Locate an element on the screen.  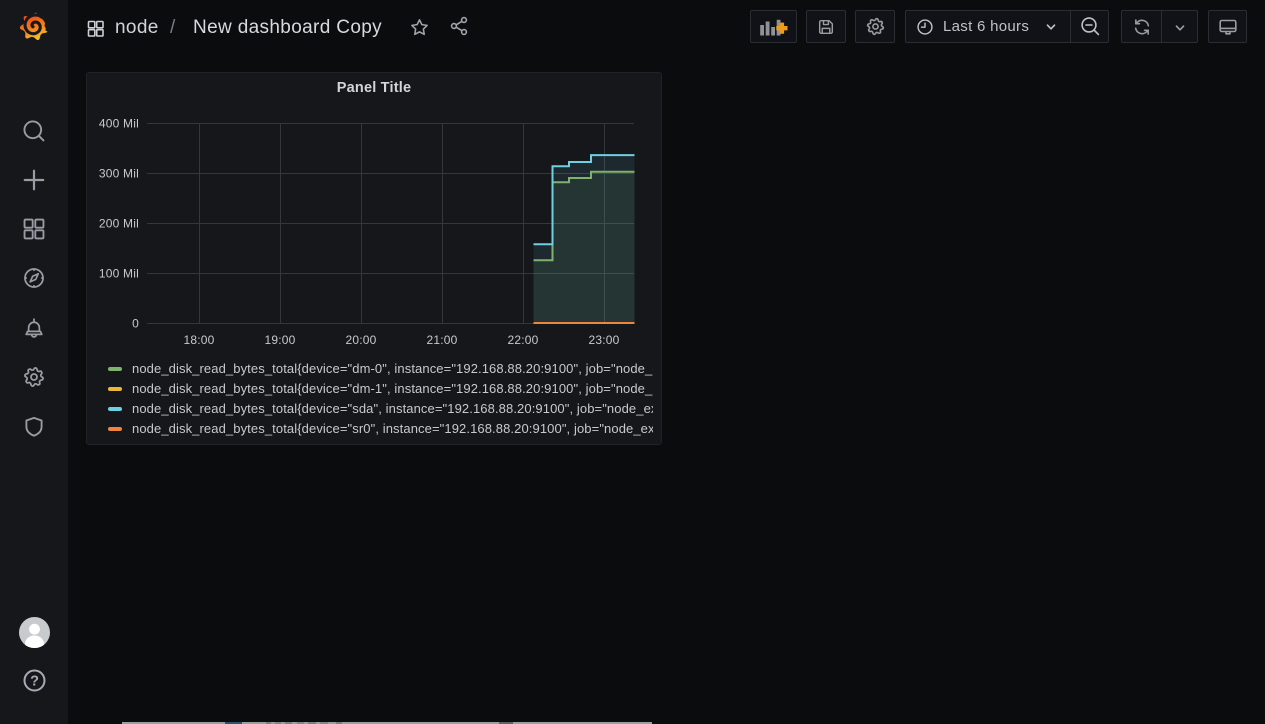
svg-text: 18:00 is located at coordinates (198, 340).